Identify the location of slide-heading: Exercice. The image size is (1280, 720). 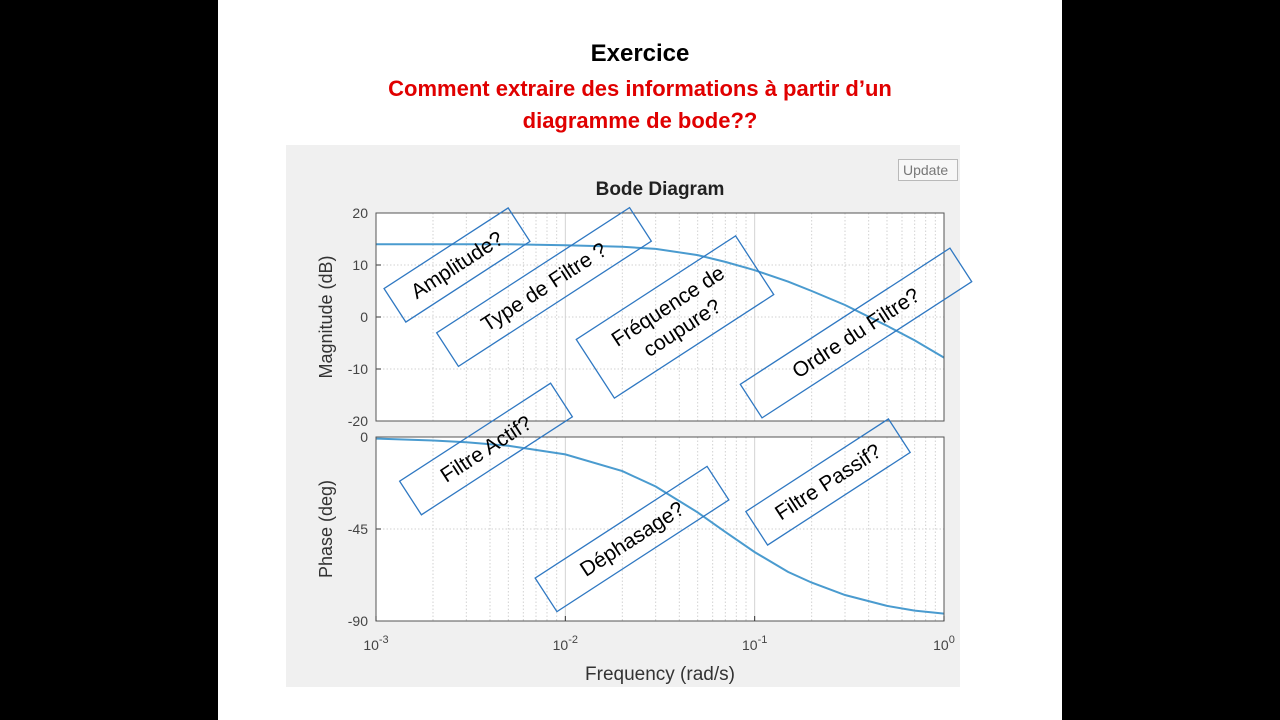
(640, 53).